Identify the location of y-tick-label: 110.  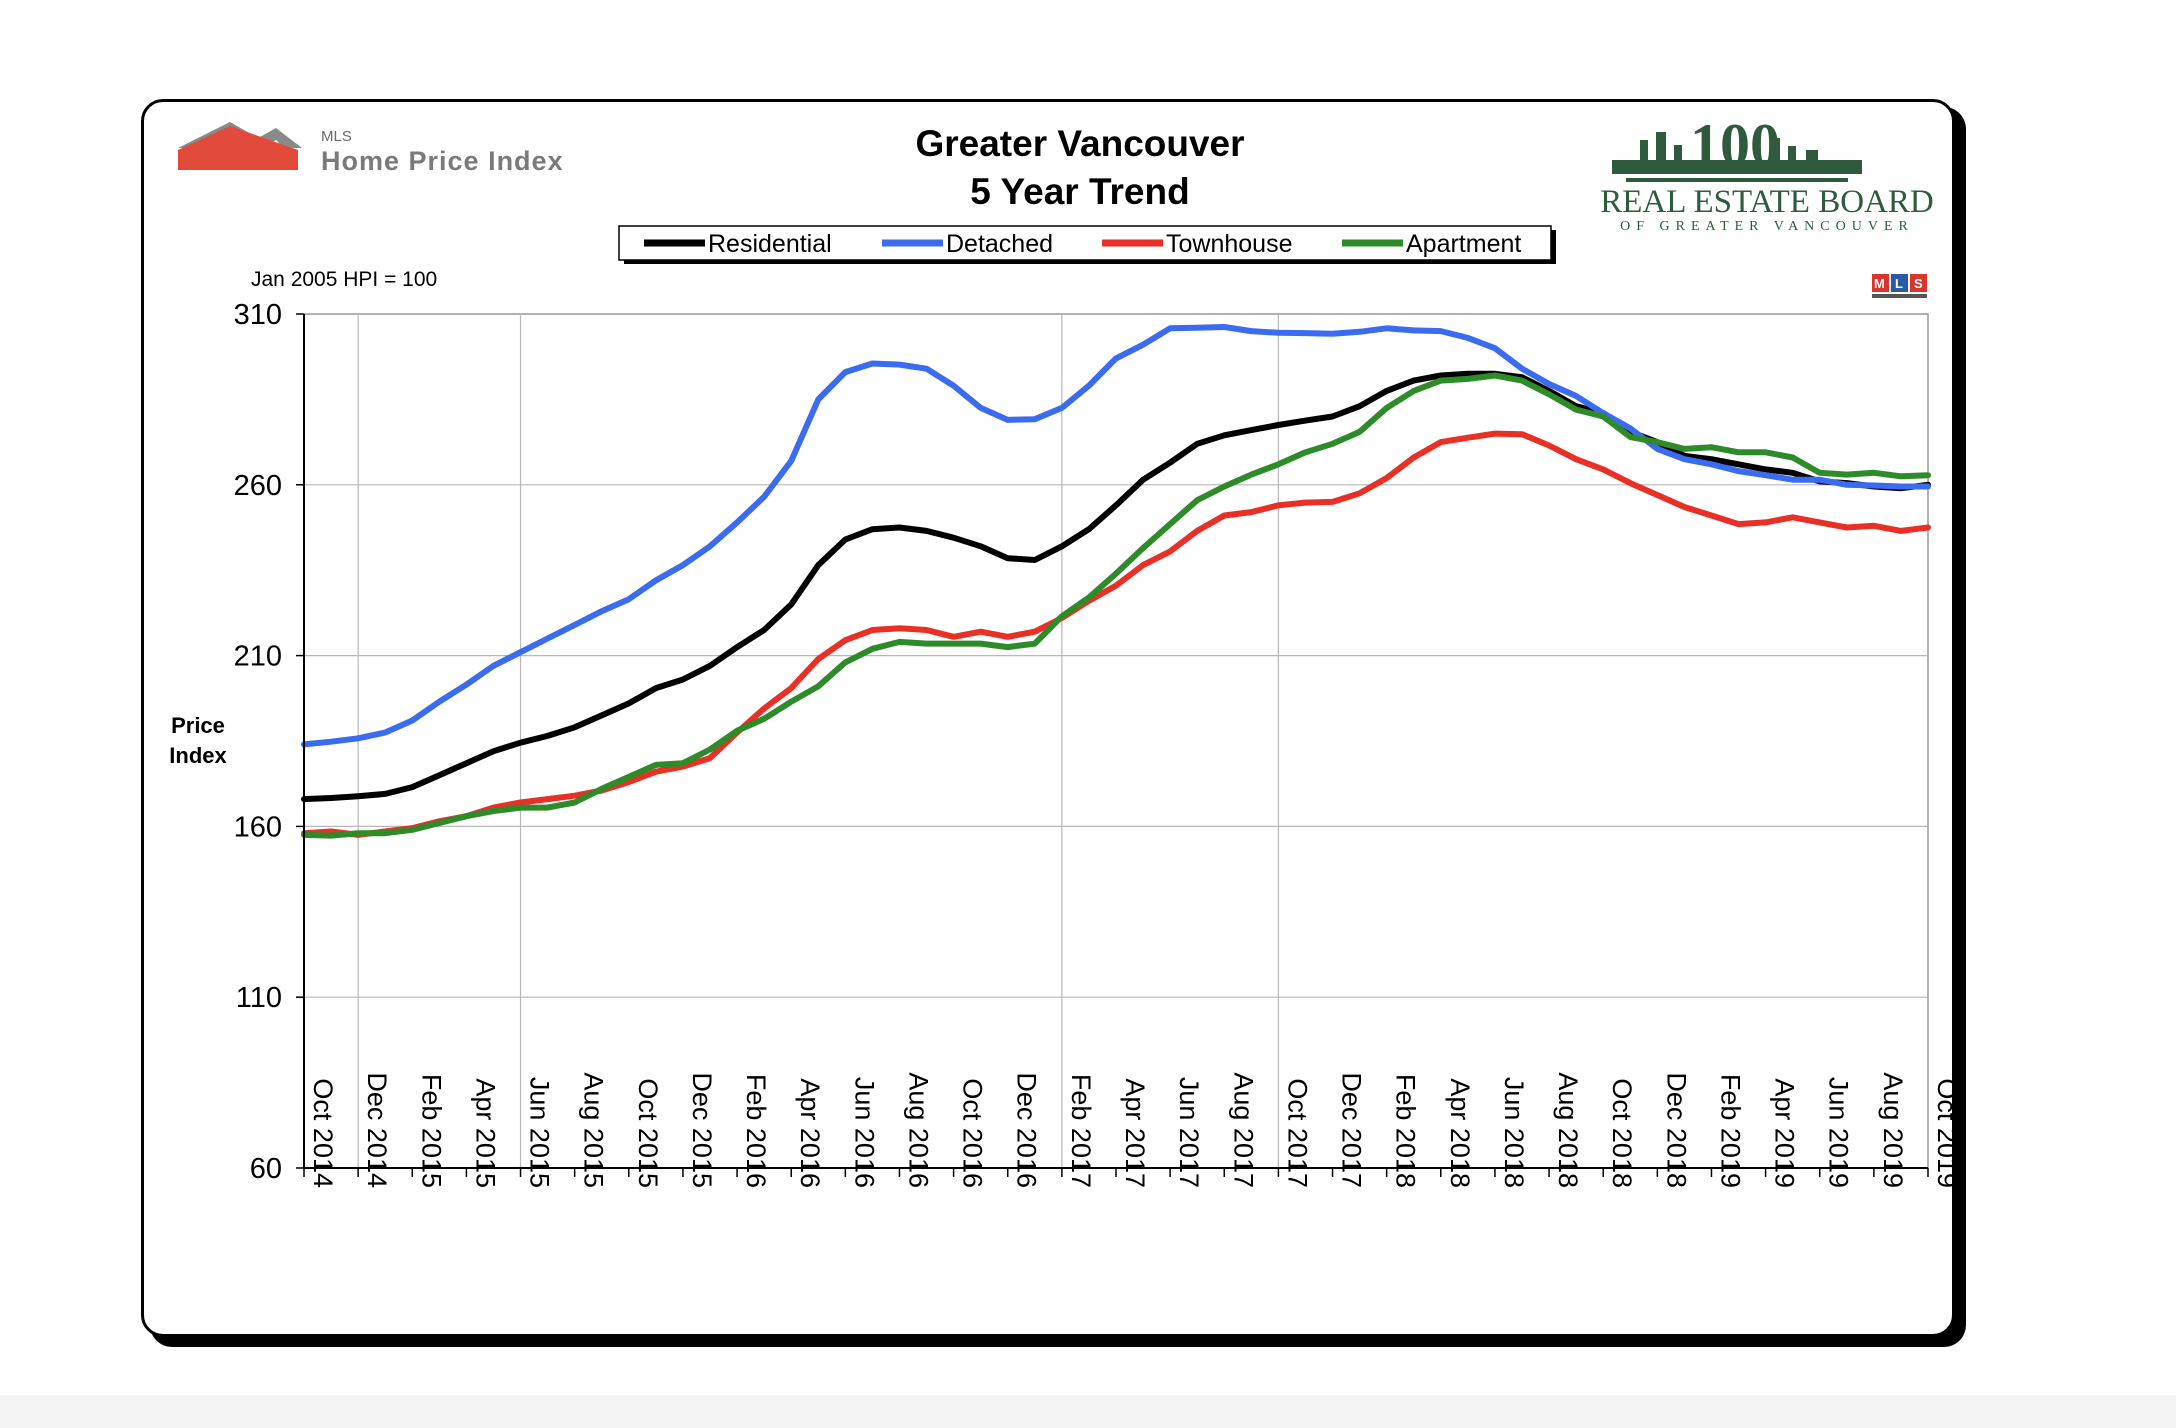
(259, 998).